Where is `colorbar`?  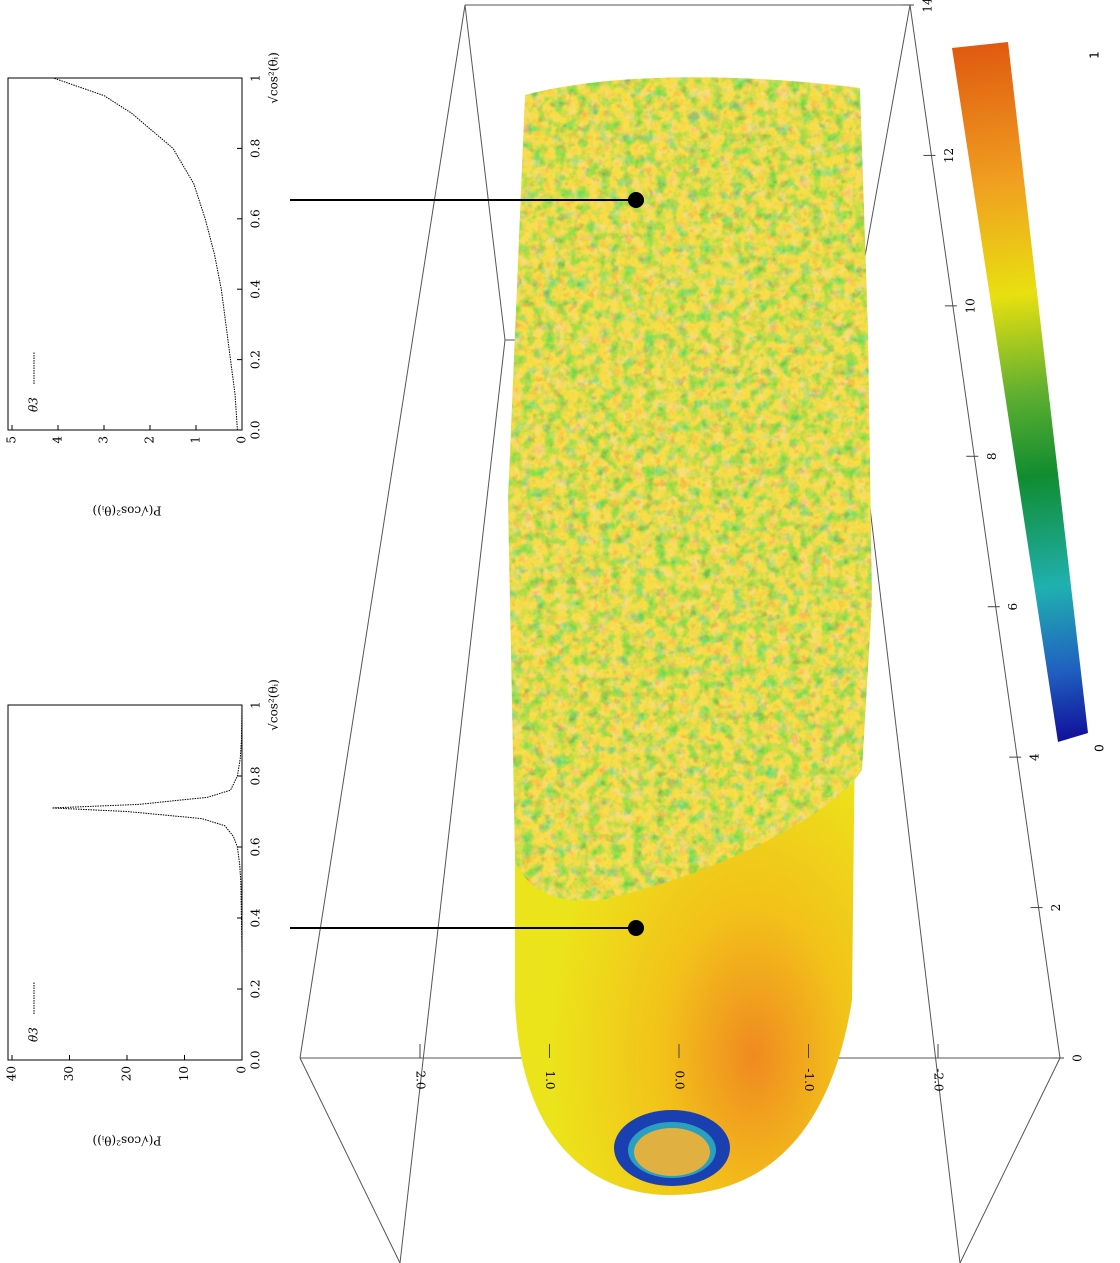 colorbar is located at coordinates (1020, 392).